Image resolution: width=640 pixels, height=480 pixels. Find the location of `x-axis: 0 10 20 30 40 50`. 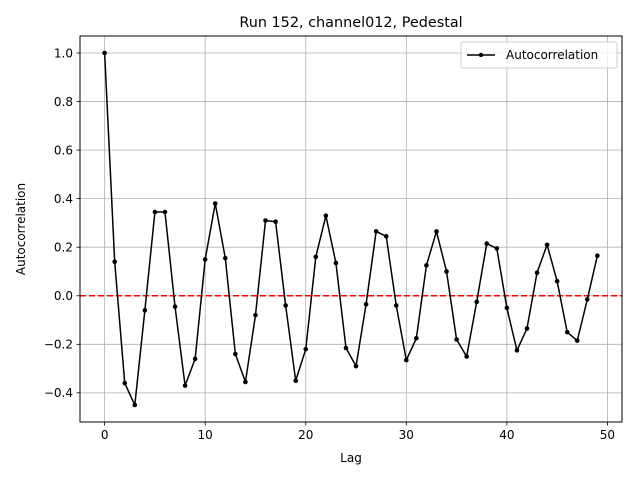

x-axis: 0 10 20 30 40 50 is located at coordinates (358, 432).